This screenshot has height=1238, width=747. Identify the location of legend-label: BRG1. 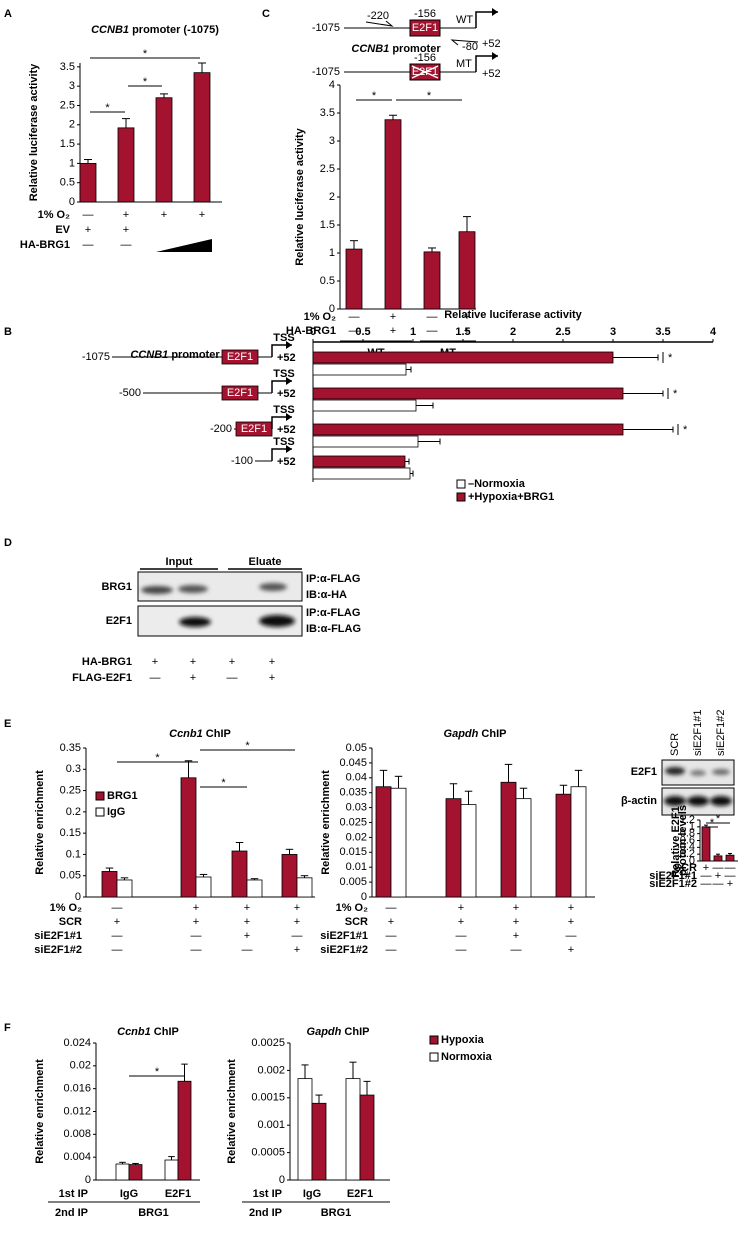
(122, 796).